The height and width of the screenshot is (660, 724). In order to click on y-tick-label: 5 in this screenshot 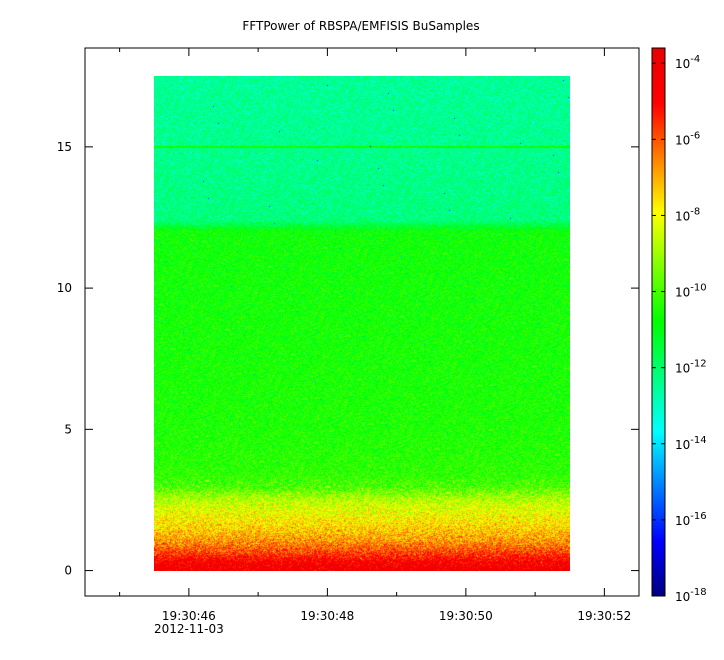, I will do `click(68, 429)`.